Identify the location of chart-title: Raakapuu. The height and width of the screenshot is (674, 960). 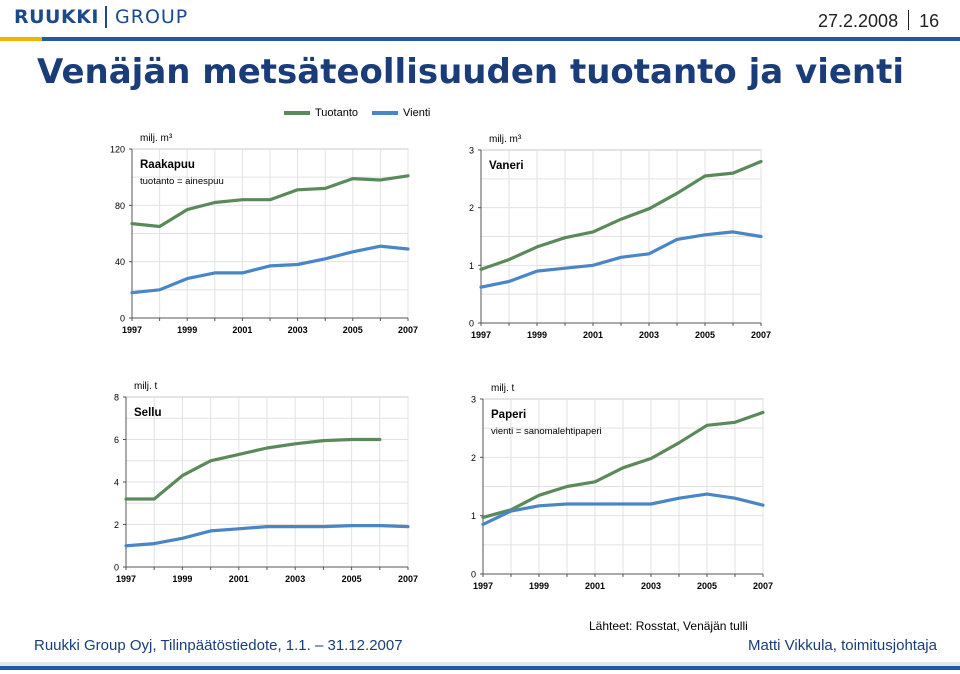
(167, 165).